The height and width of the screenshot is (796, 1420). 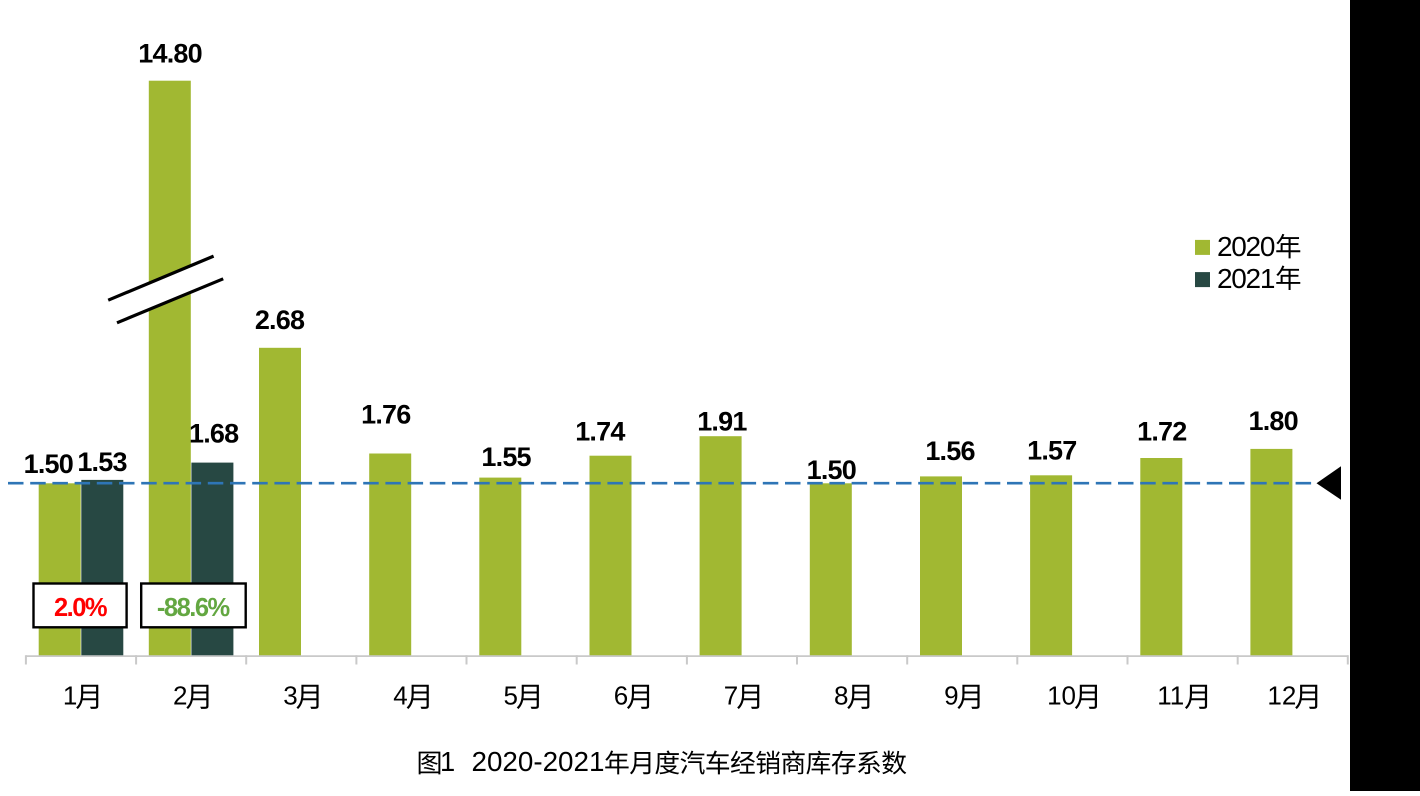 I want to click on svg-text: 1.91, so click(x=722, y=422).